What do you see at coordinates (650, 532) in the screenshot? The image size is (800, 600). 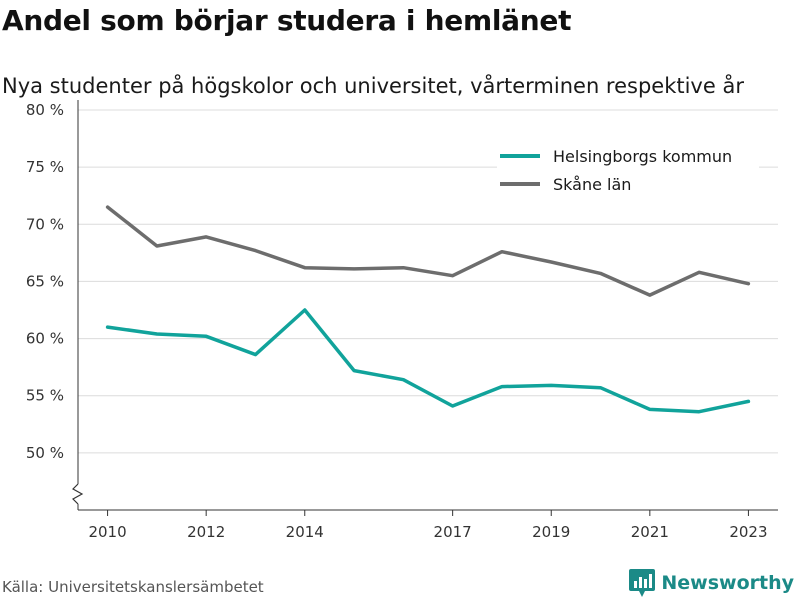 I see `x-tick-label: 2021` at bounding box center [650, 532].